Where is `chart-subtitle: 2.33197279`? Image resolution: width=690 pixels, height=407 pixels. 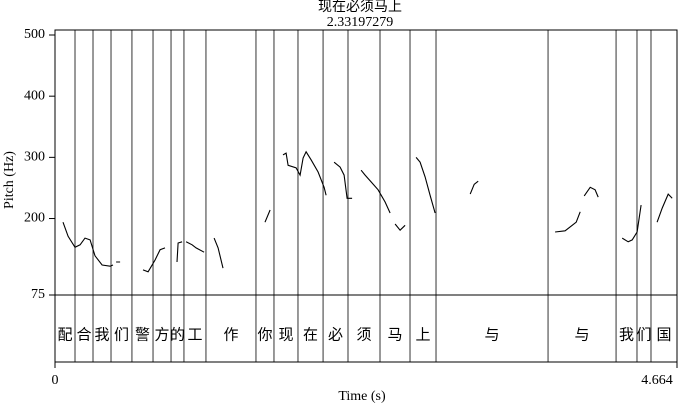 chart-subtitle: 2.33197279 is located at coordinates (360, 22).